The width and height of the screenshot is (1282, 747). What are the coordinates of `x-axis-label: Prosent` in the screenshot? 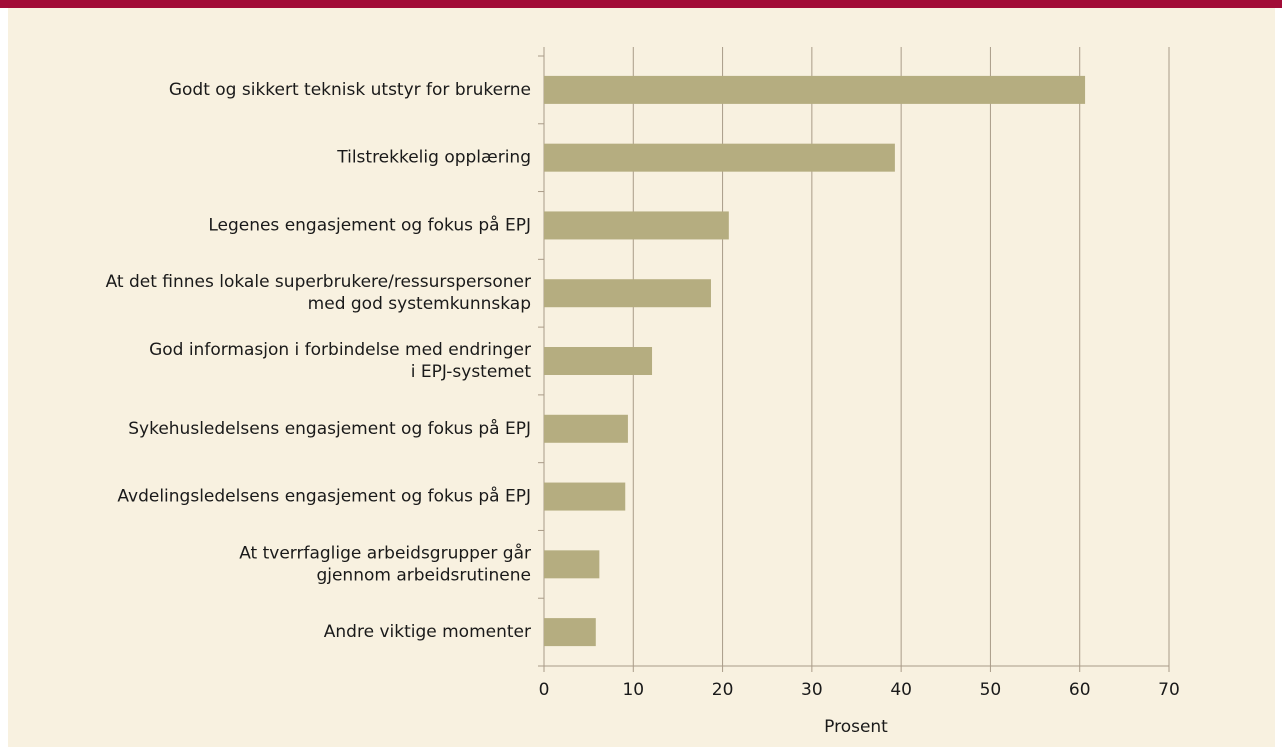 It's located at (856, 727).